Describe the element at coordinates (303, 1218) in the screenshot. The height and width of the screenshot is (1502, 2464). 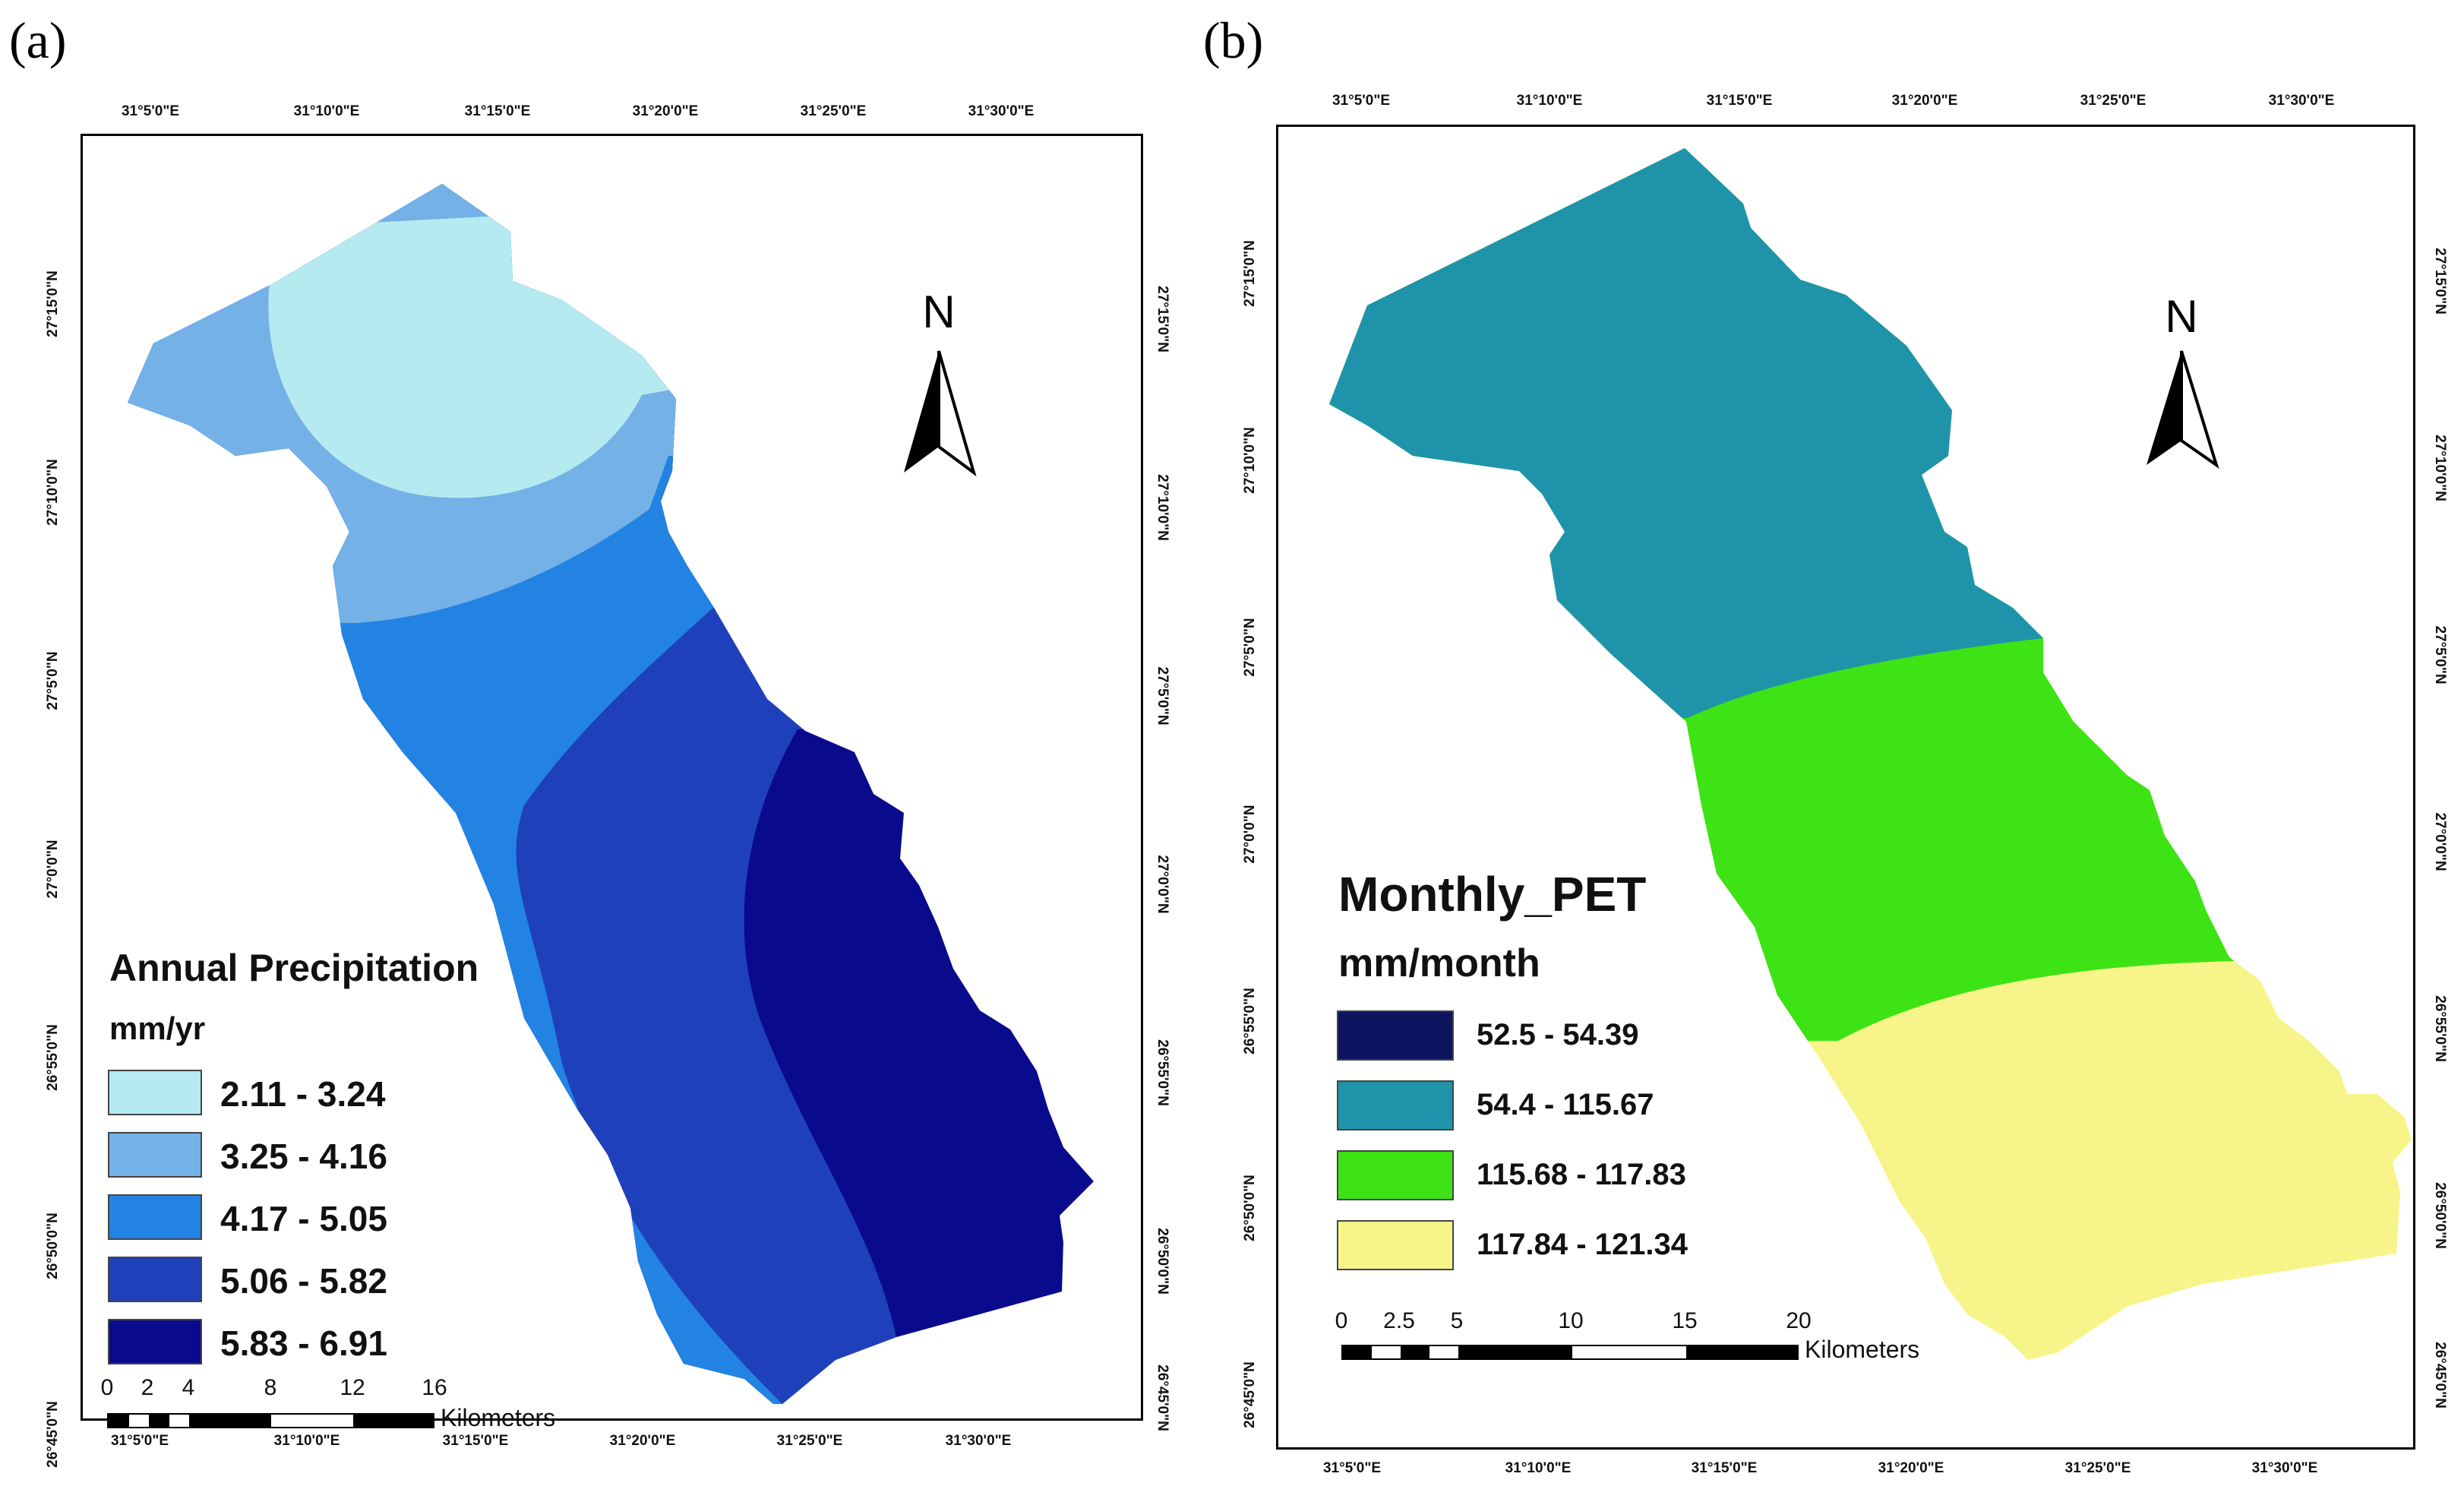
I see `precip-legend-range-3: 4.17 - 5.05` at that location.